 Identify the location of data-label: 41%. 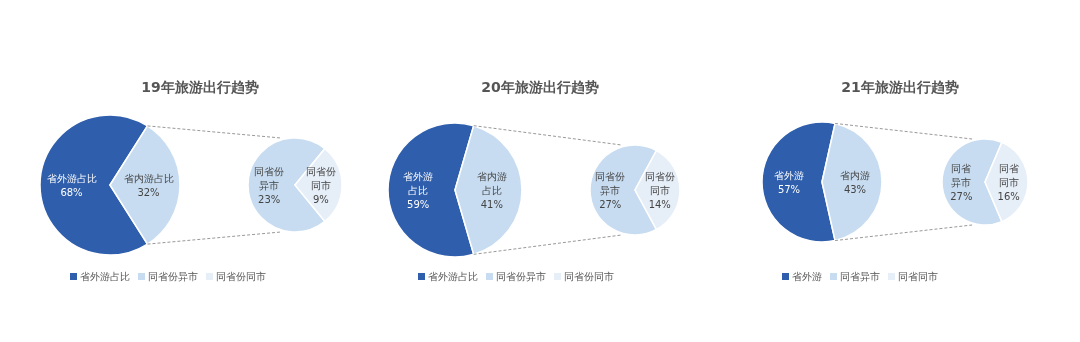
(491, 204).